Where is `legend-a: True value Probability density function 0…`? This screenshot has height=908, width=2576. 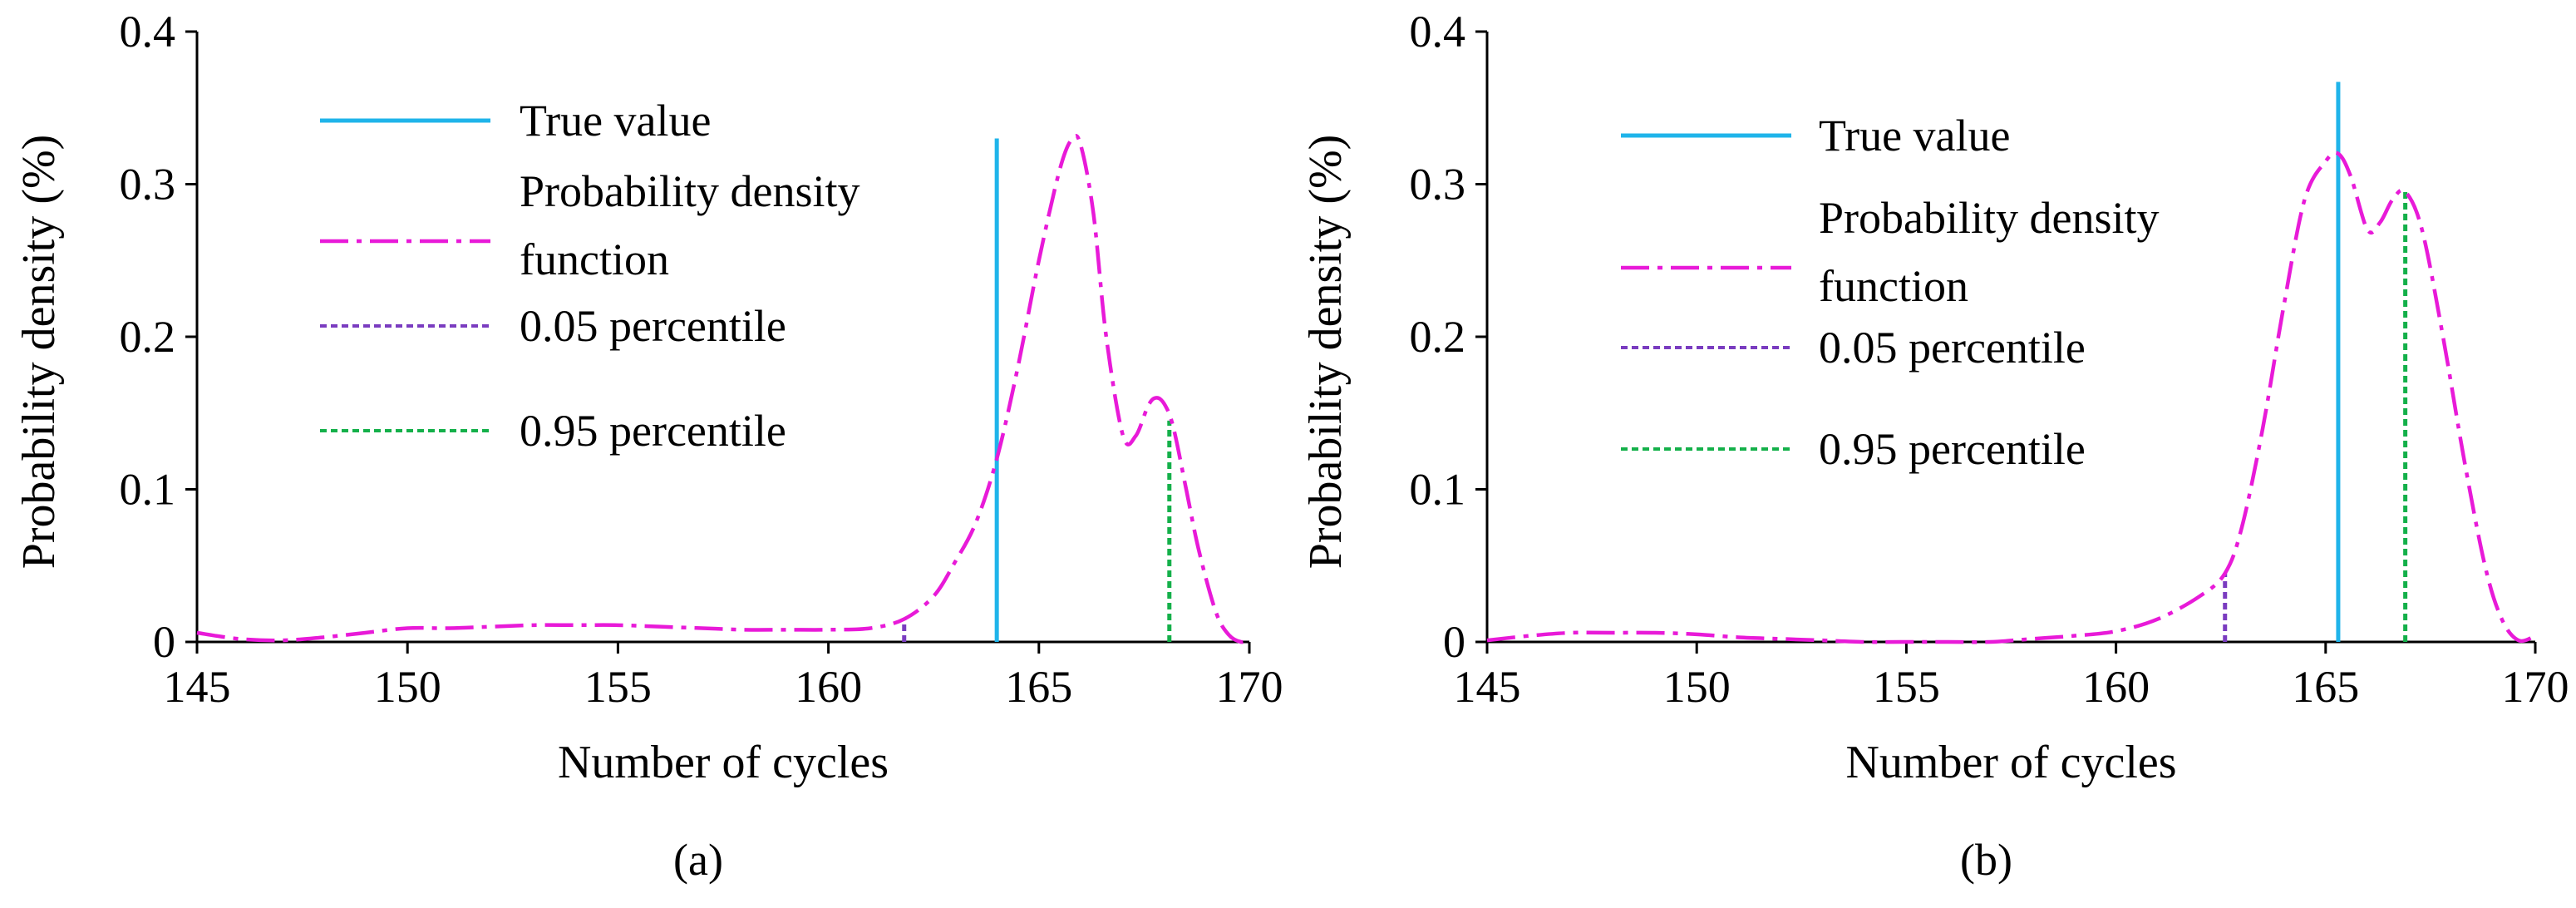
legend-a: True value Probability density function 0… is located at coordinates (589, 276).